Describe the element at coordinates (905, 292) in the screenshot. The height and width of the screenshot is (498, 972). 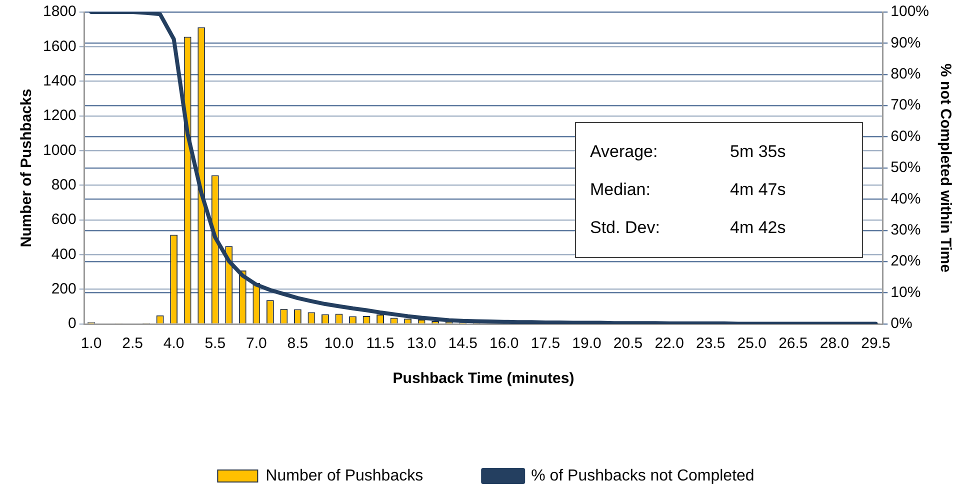
I see `y2-tick-label: 10%` at that location.